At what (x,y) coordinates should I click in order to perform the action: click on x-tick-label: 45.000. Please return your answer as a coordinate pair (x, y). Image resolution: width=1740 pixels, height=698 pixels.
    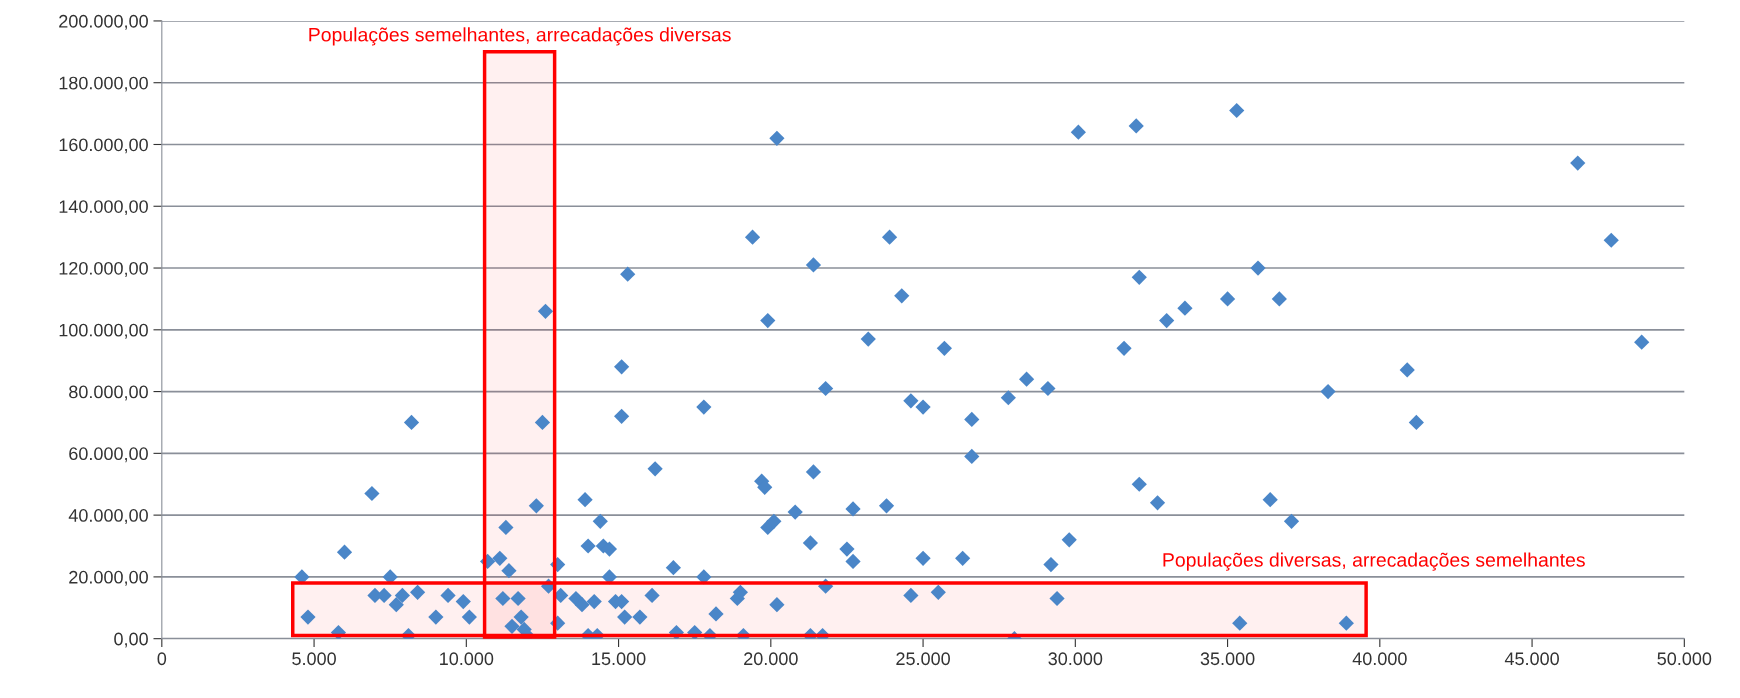
    Looking at the image, I should click on (1531, 659).